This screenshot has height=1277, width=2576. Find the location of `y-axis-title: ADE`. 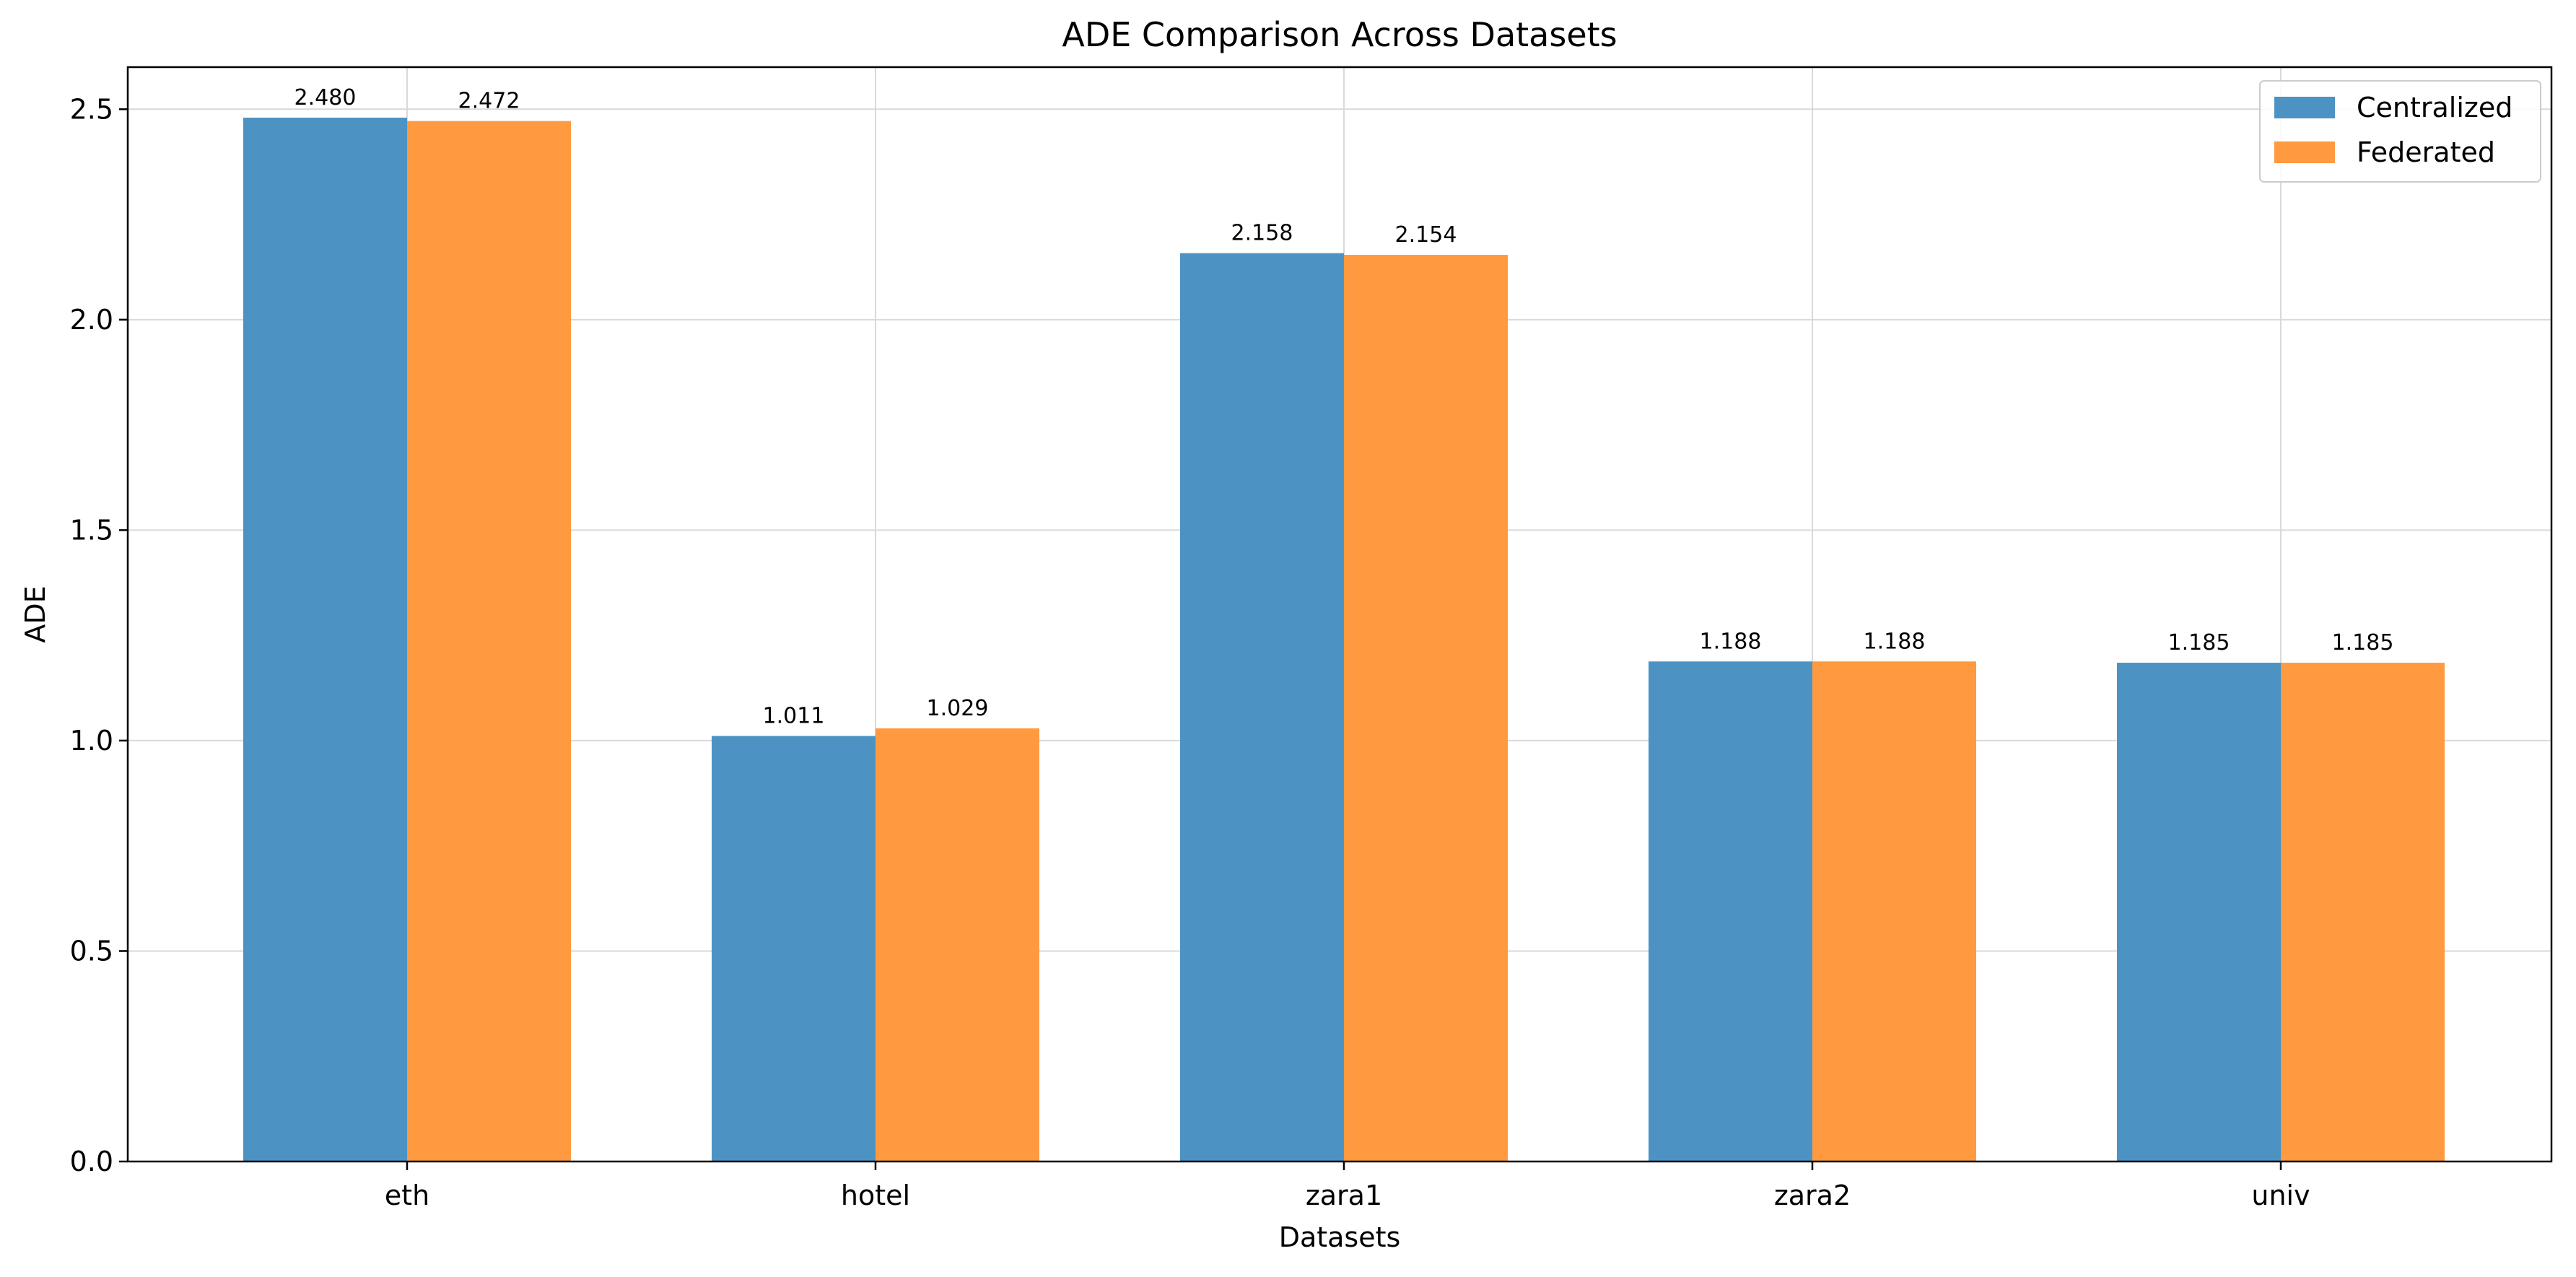

y-axis-title: ADE is located at coordinates (35, 613).